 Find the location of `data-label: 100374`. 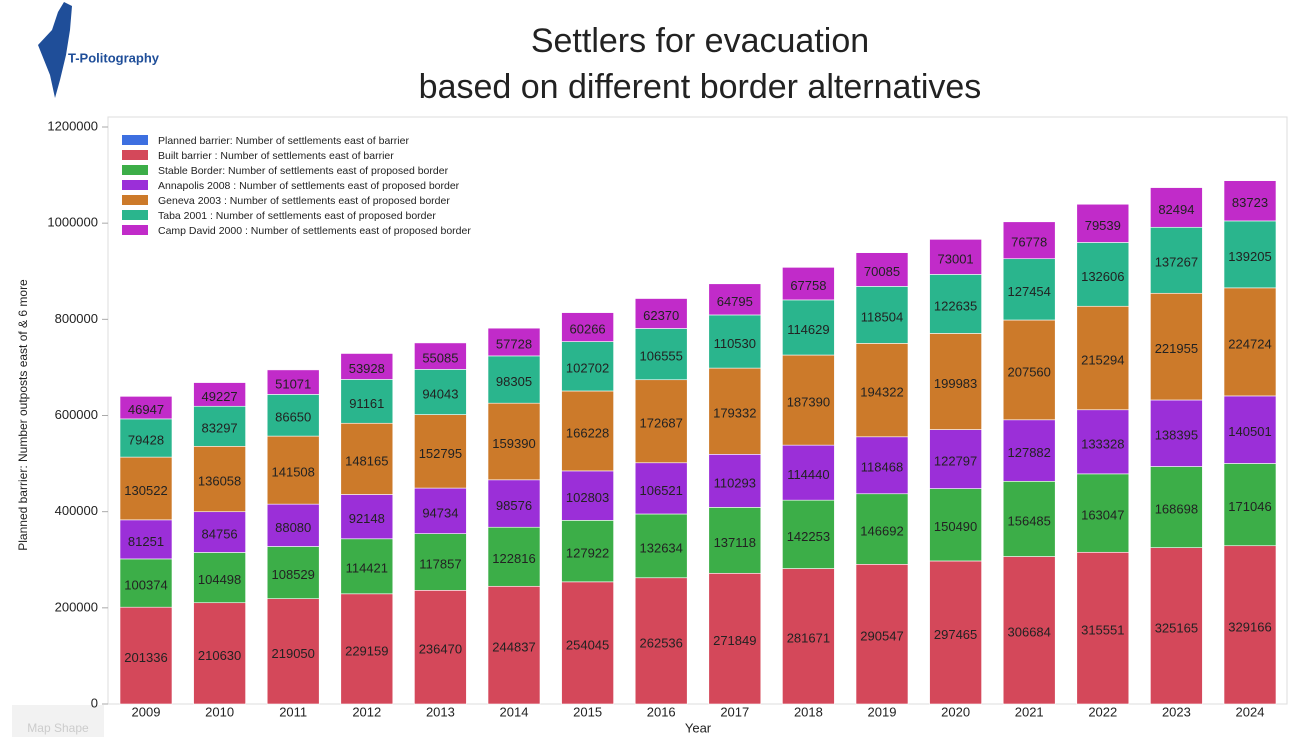

data-label: 100374 is located at coordinates (145, 584).